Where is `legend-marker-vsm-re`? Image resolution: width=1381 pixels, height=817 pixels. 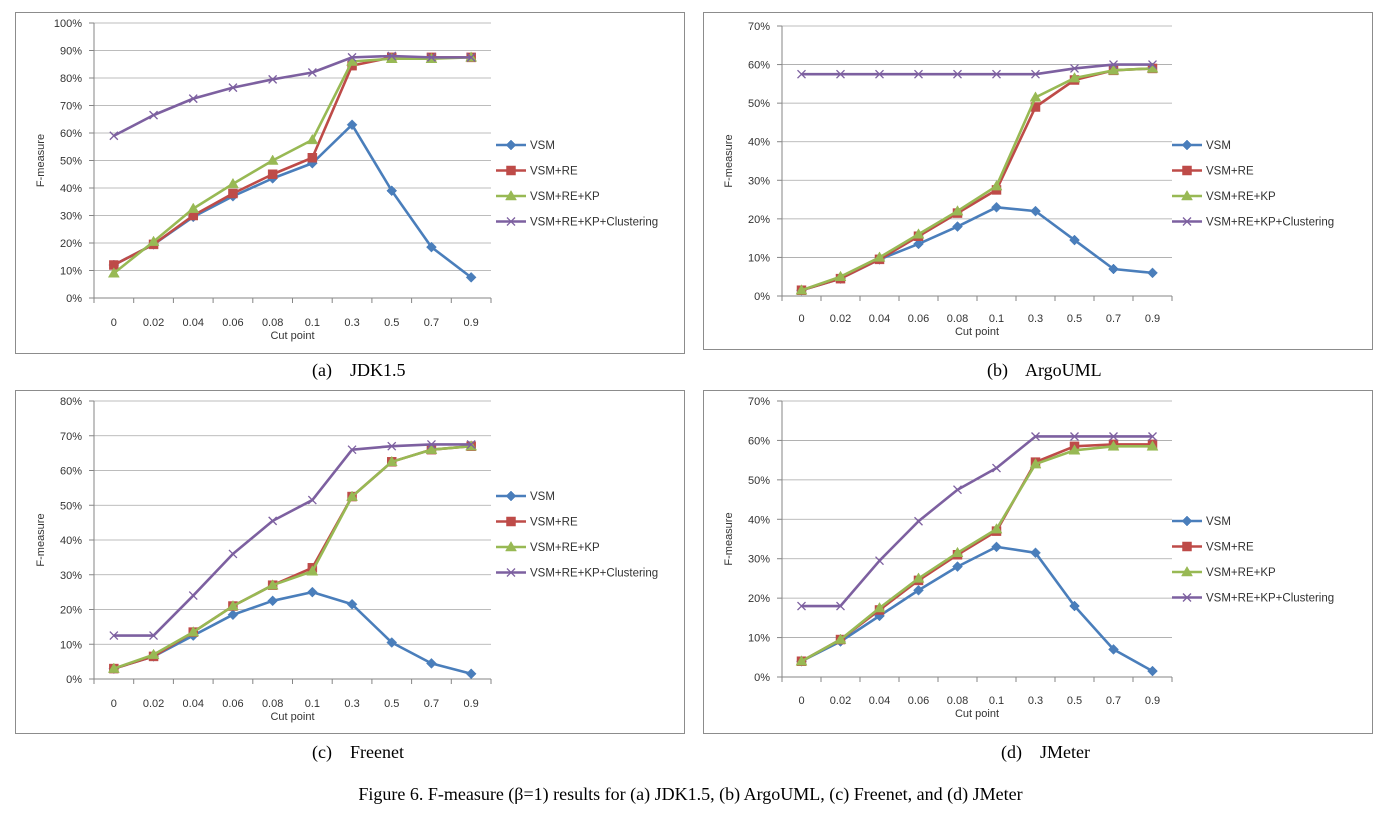
legend-marker-vsm-re is located at coordinates (511, 170).